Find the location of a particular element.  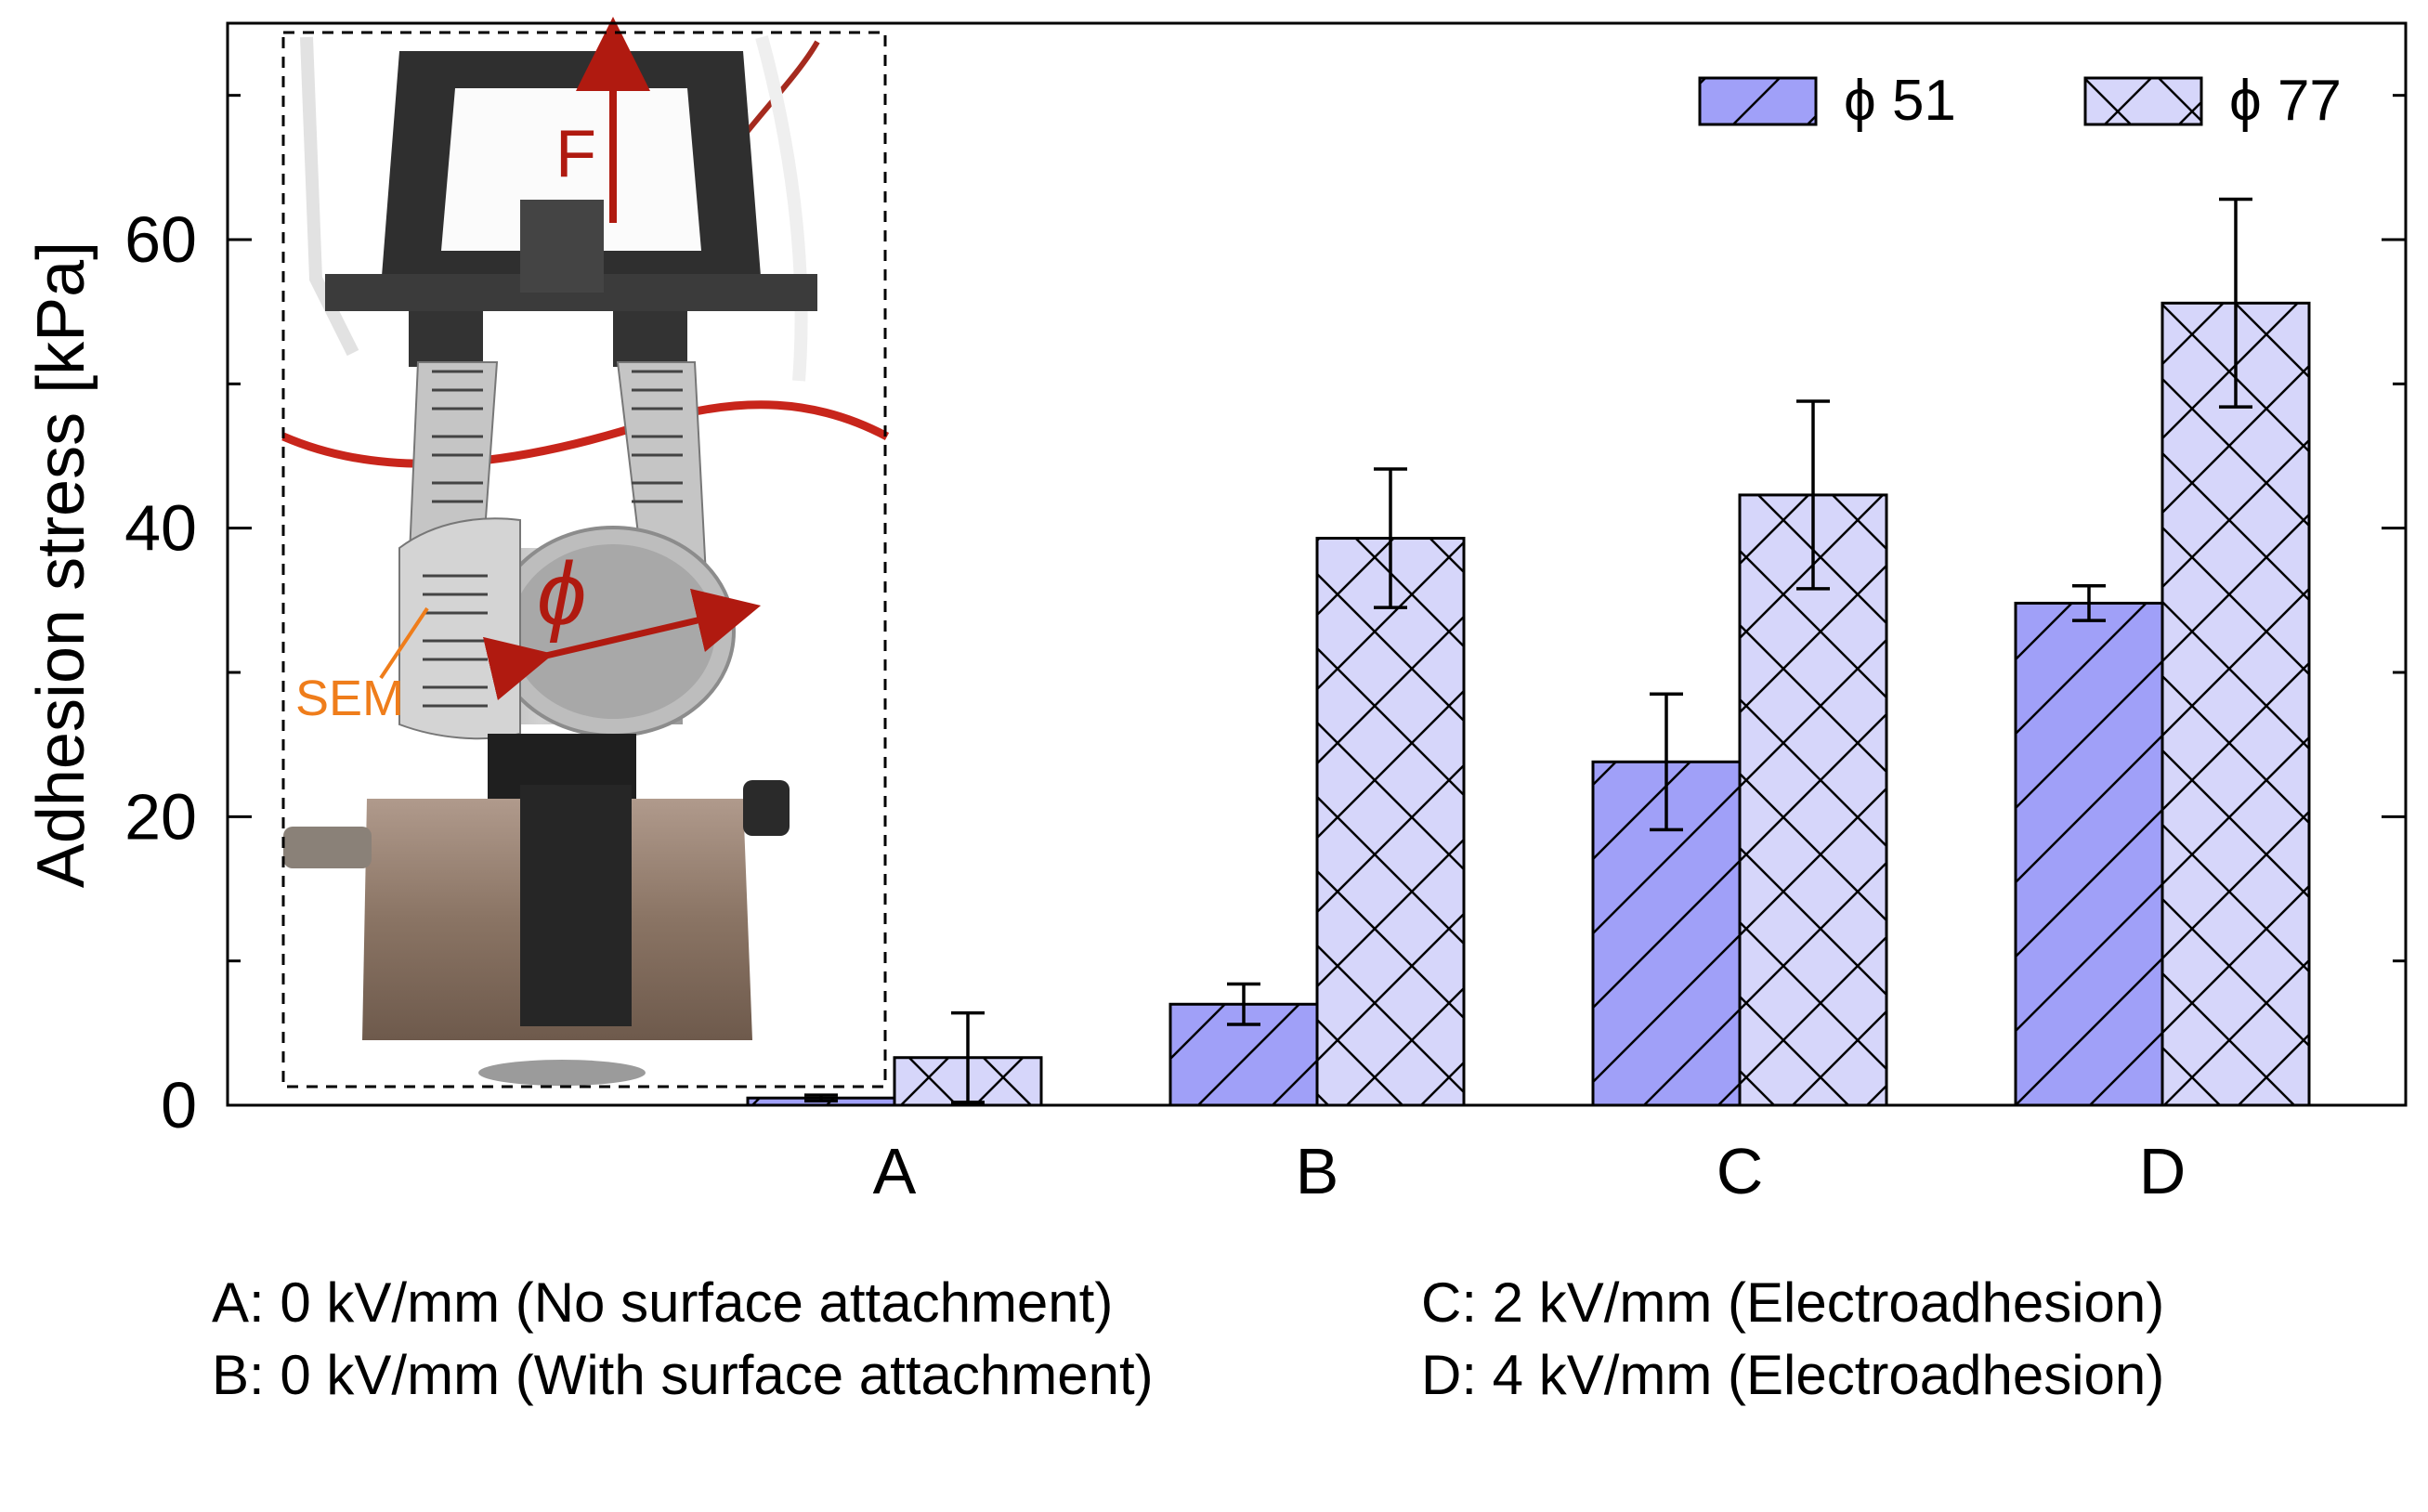

force-label: F is located at coordinates (575, 154).